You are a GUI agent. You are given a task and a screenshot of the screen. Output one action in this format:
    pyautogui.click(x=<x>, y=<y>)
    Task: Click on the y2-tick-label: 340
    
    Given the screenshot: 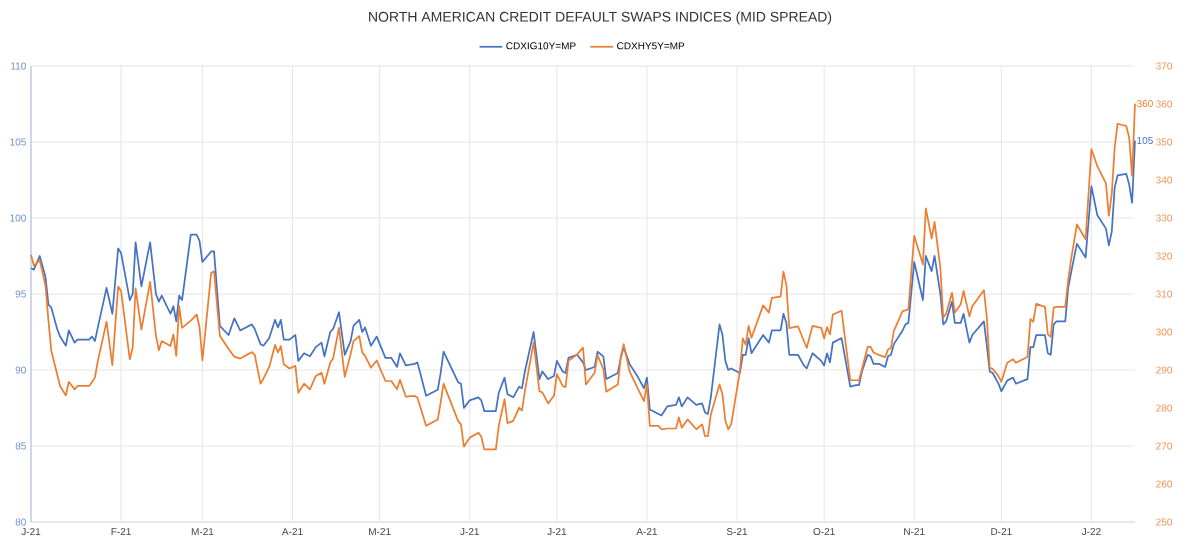 What is the action you would take?
    pyautogui.click(x=1164, y=180)
    